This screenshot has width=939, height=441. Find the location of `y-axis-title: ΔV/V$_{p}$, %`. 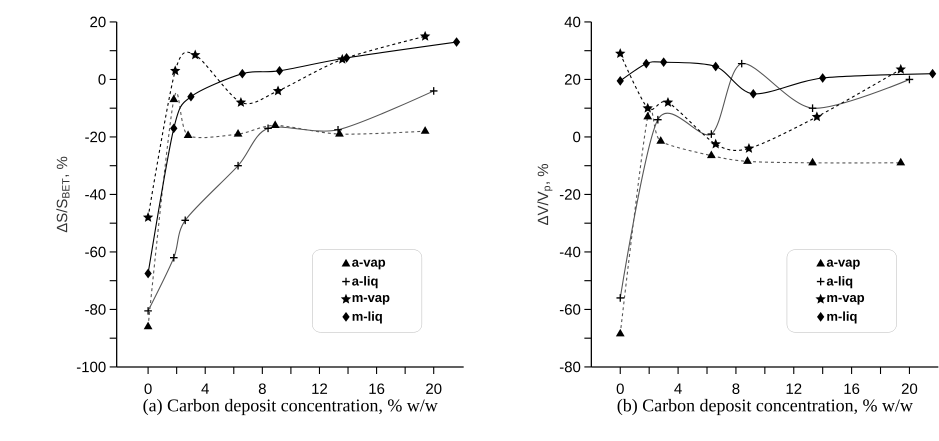

y-axis-title: ΔV/V$_{p}$, % is located at coordinates (544, 195).